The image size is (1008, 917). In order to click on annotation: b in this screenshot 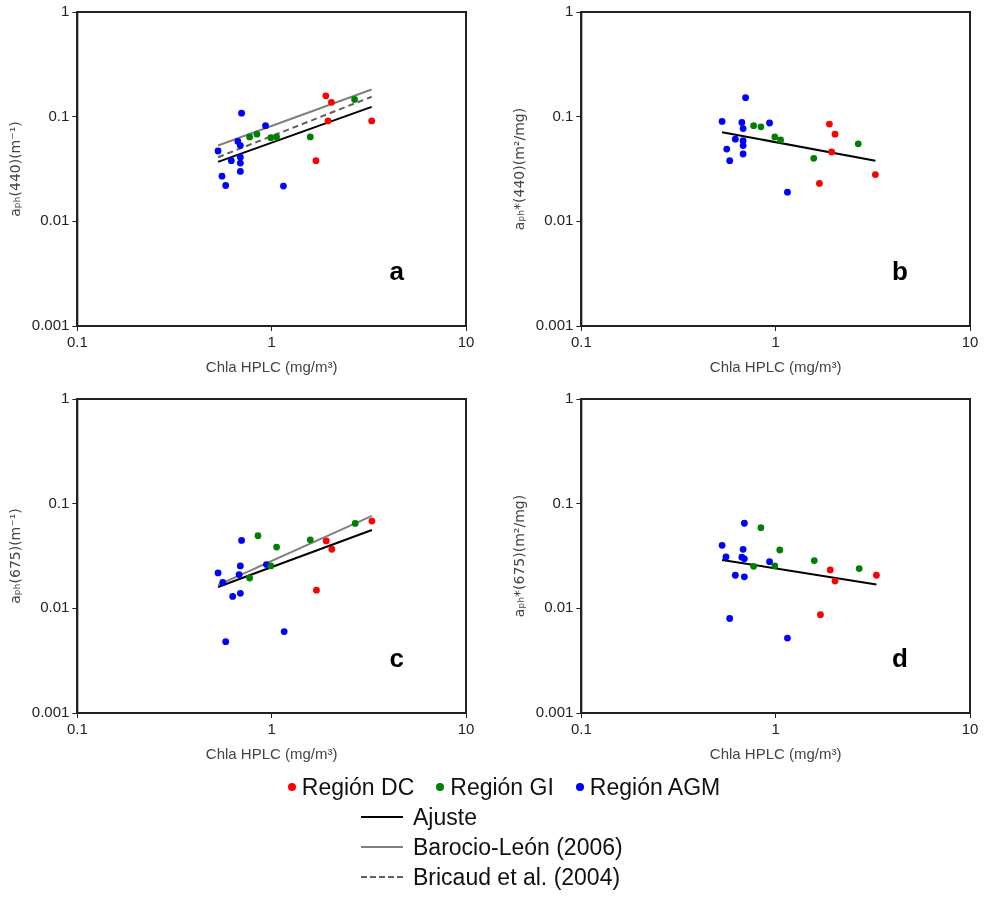, I will do `click(900, 271)`.